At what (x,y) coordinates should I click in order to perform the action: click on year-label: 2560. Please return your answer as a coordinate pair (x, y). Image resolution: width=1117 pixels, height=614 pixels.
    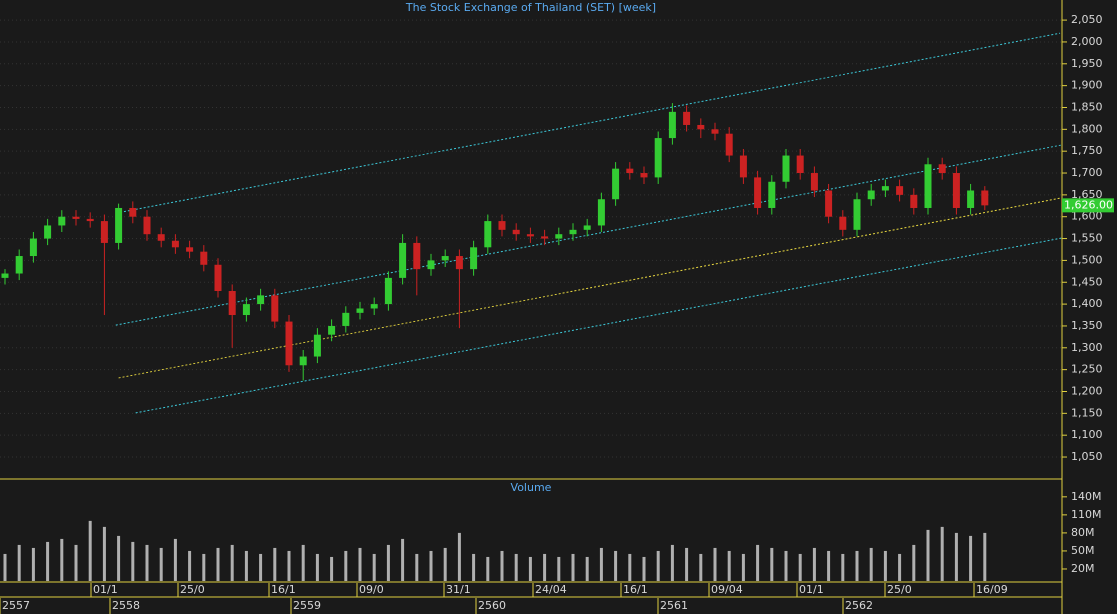
    Looking at the image, I should click on (492, 605).